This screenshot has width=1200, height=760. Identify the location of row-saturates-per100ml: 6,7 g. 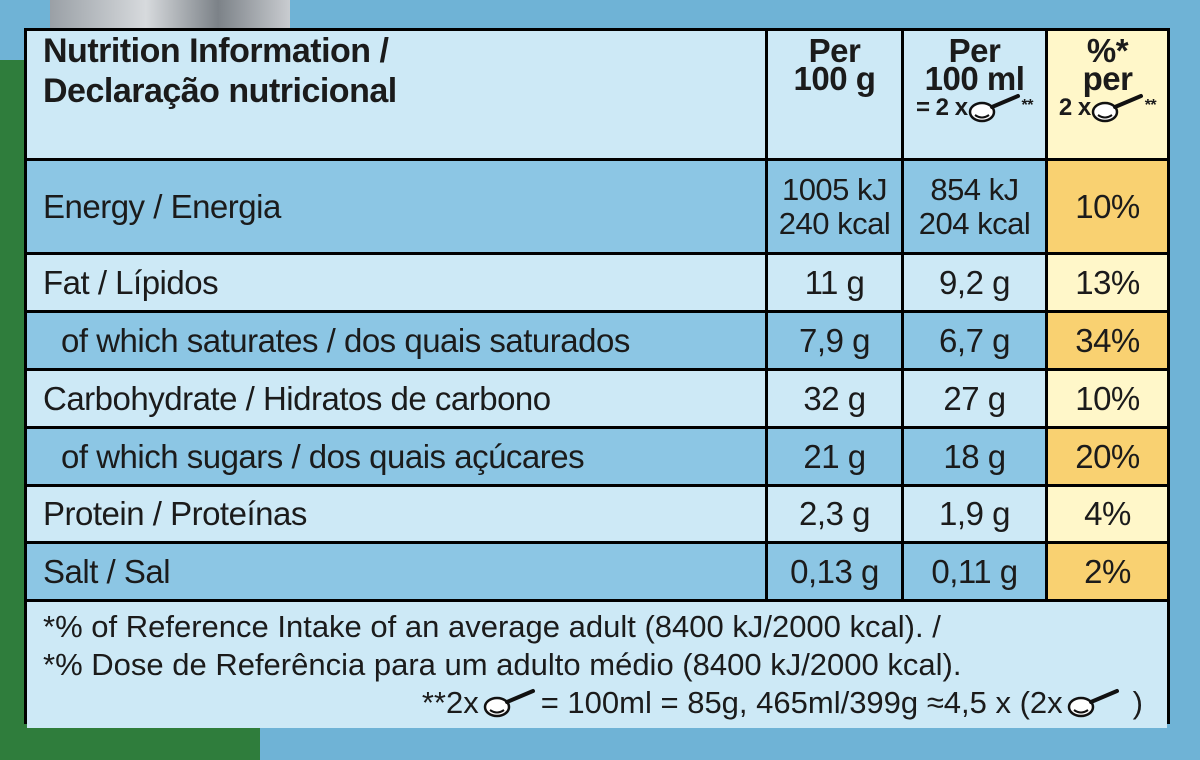
(974, 340).